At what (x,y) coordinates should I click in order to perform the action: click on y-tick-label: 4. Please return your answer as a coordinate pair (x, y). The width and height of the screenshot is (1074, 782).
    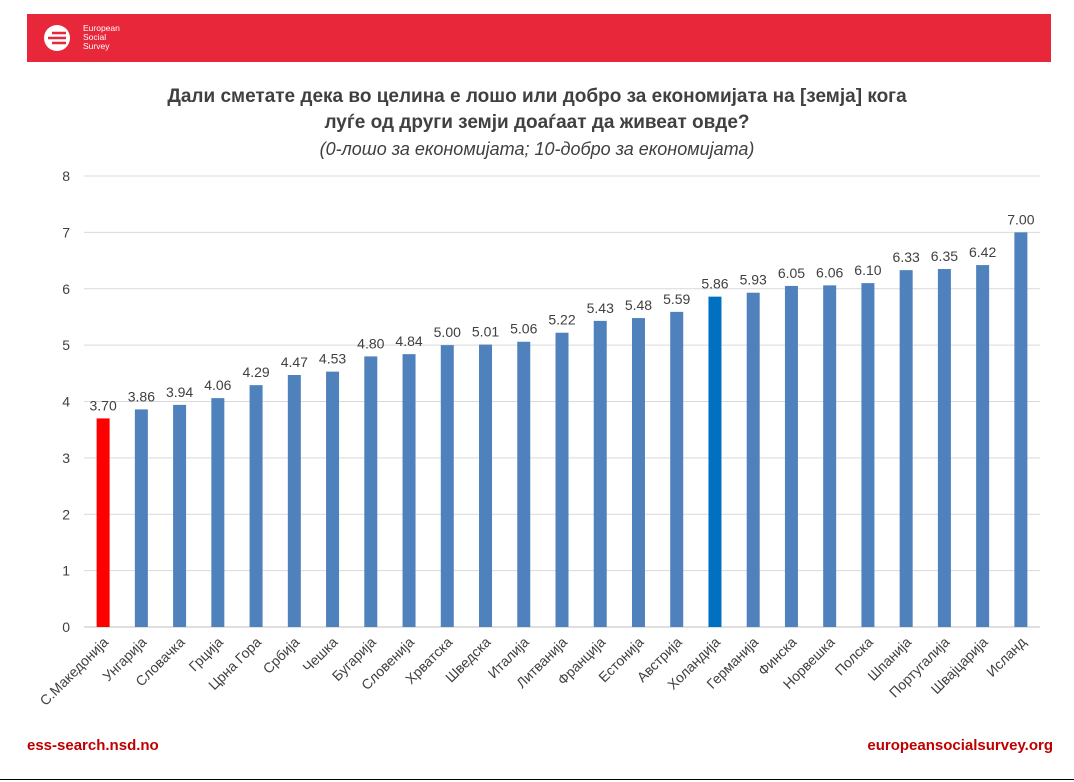
    Looking at the image, I should click on (66, 402).